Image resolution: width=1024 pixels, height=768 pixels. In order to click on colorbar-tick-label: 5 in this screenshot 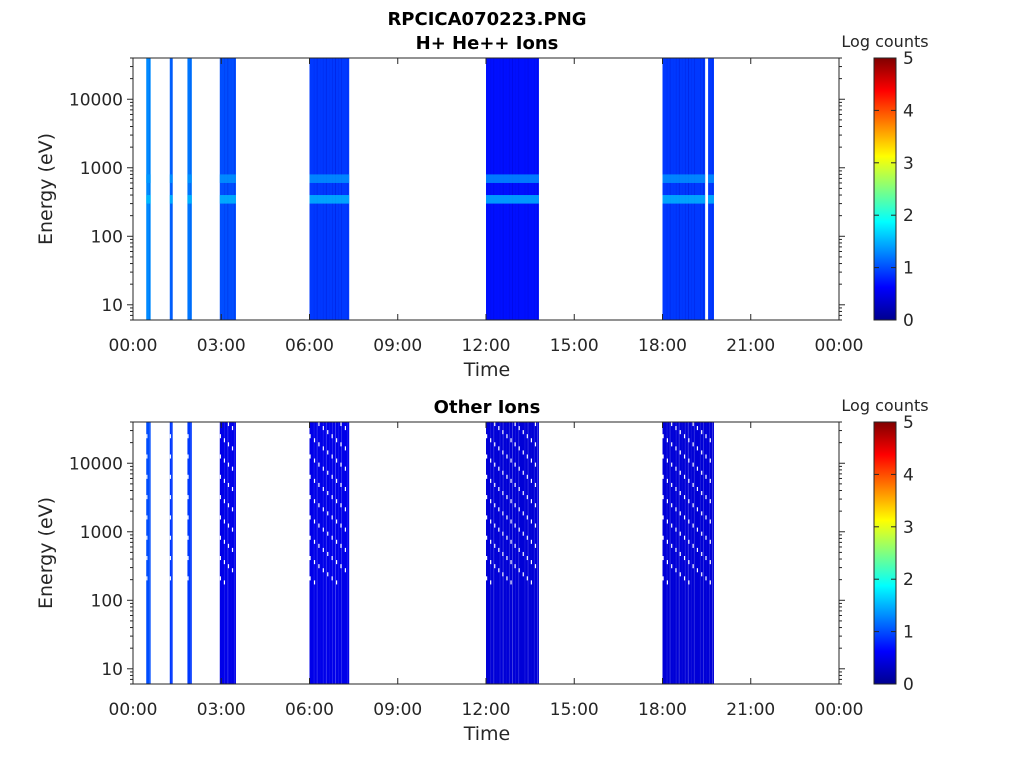, I will do `click(908, 59)`.